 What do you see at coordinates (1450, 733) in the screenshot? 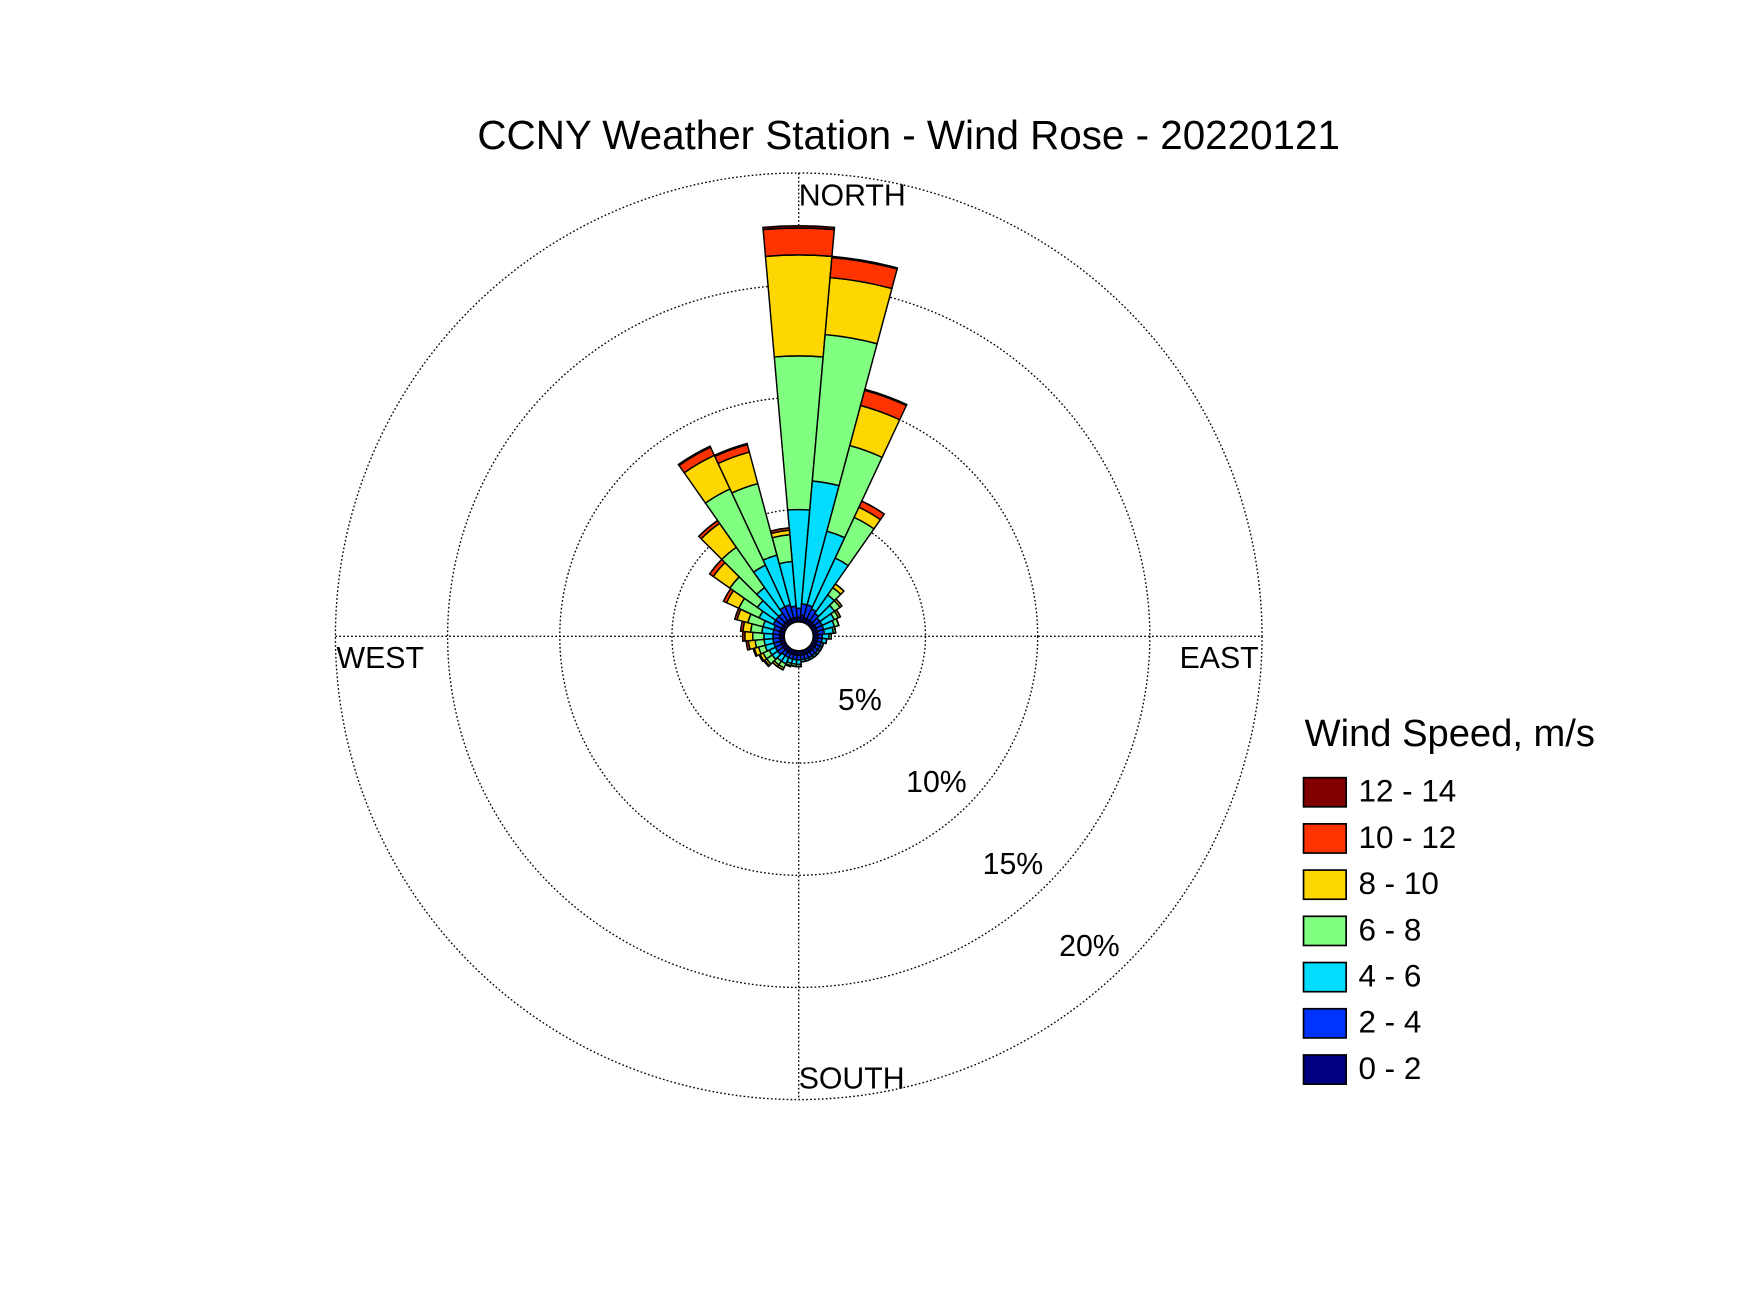
I see `legend-title: Wind Speed, m/s` at bounding box center [1450, 733].